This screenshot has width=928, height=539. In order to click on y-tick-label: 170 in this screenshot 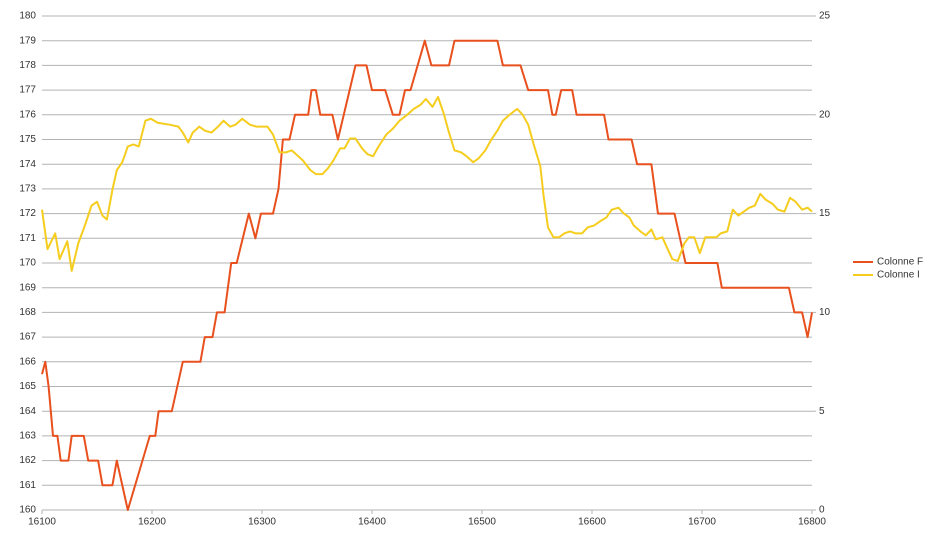, I will do `click(27, 263)`.